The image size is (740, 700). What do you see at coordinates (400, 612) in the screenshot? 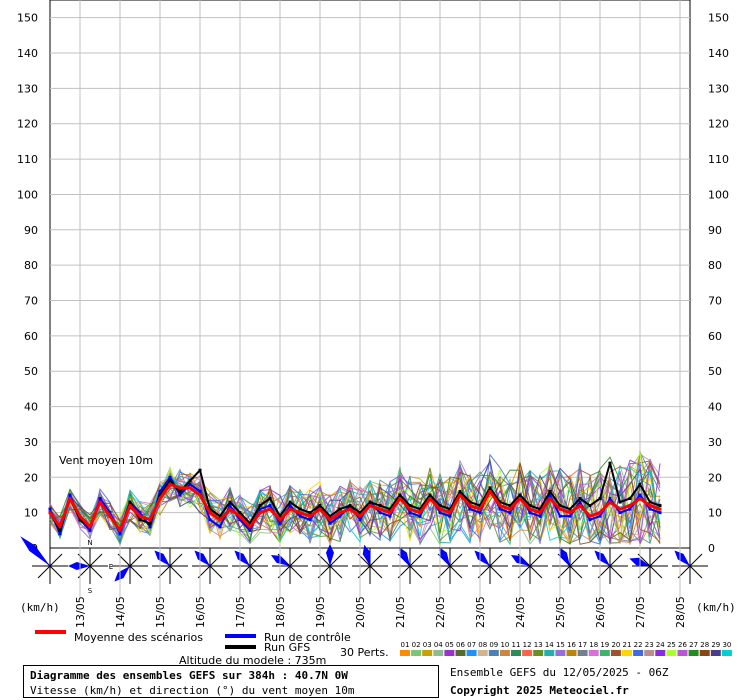
I see `x-tick-label: 21/05` at bounding box center [400, 612].